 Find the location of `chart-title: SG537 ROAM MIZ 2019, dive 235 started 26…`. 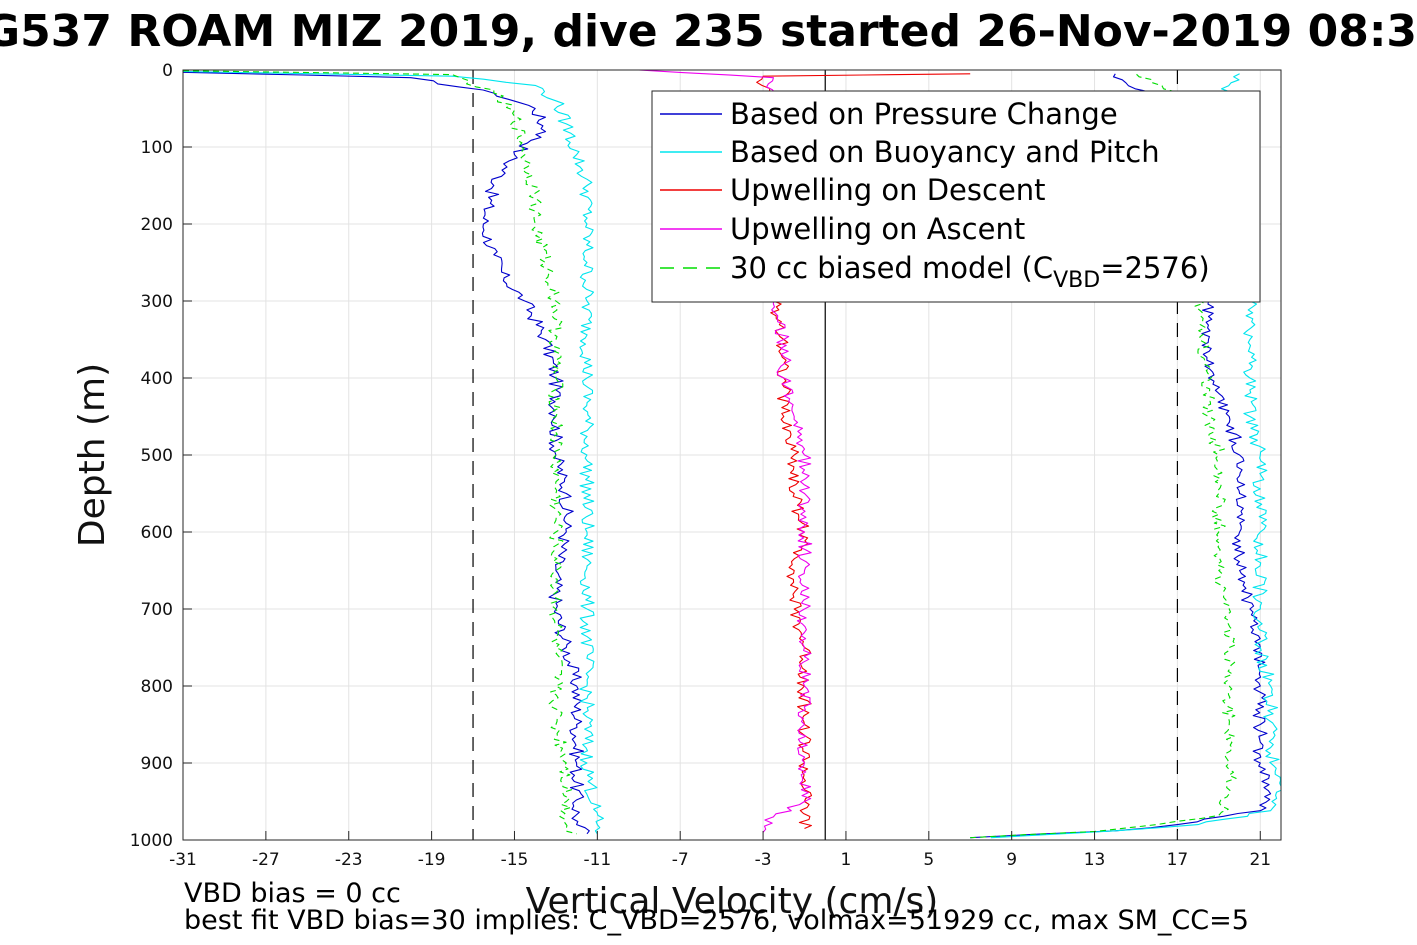

chart-title: SG537 ROAM MIZ 2019, dive 235 started 26… is located at coordinates (708, 31).